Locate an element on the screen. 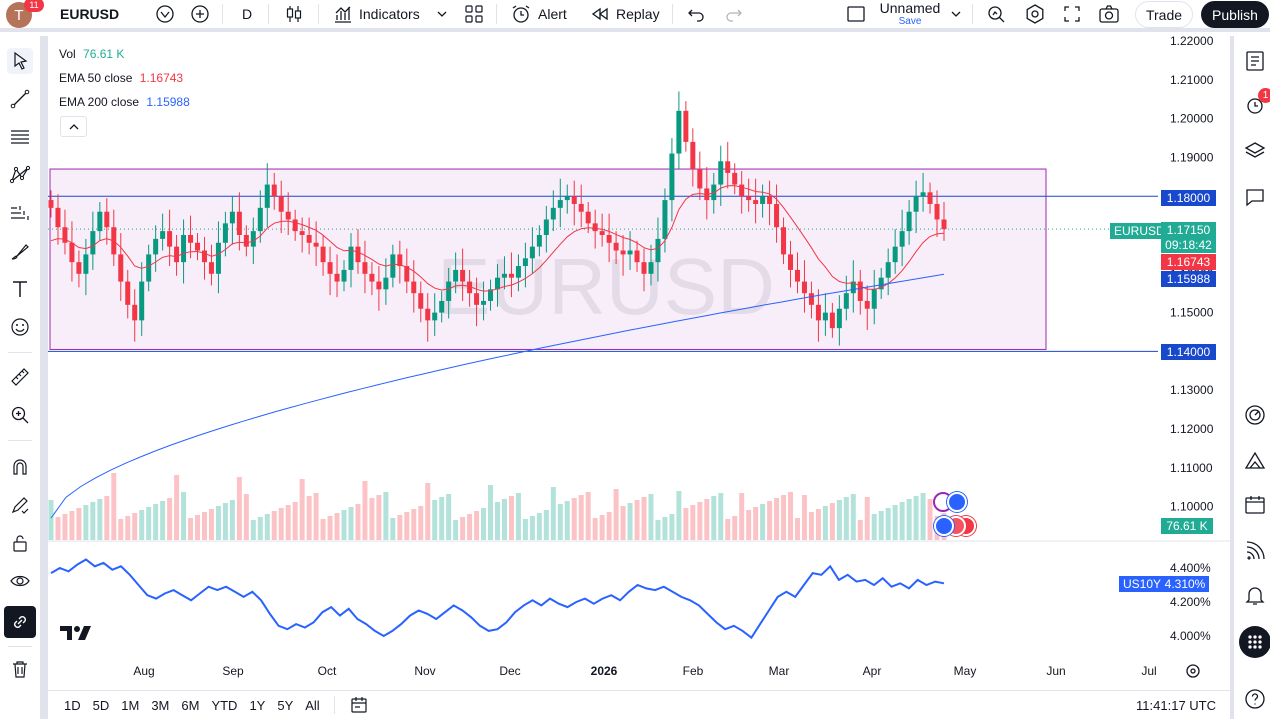  goto-date-settings-icon is located at coordinates (1193, 673).